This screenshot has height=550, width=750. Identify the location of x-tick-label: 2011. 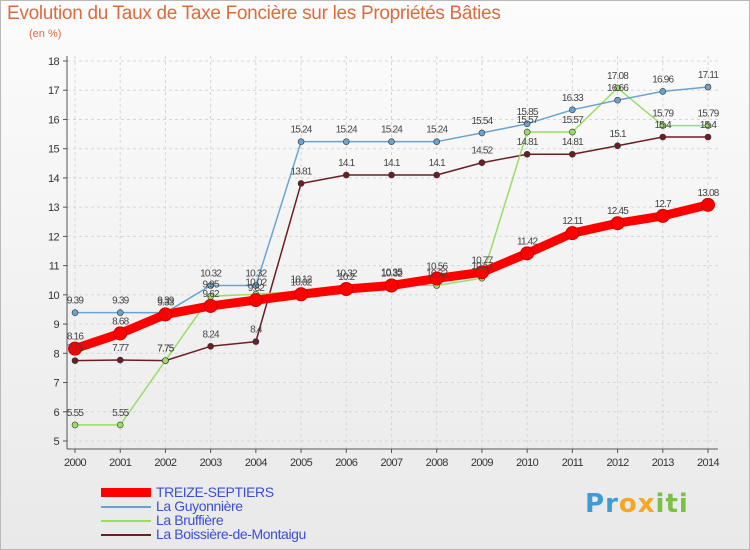
(573, 463).